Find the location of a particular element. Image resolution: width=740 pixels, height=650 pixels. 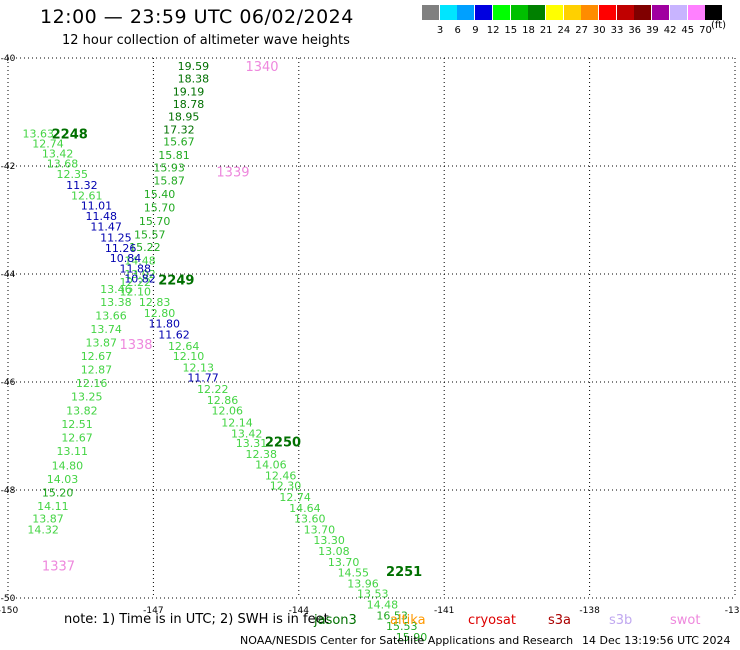

data-point-label: 12.10 is located at coordinates (134, 291).